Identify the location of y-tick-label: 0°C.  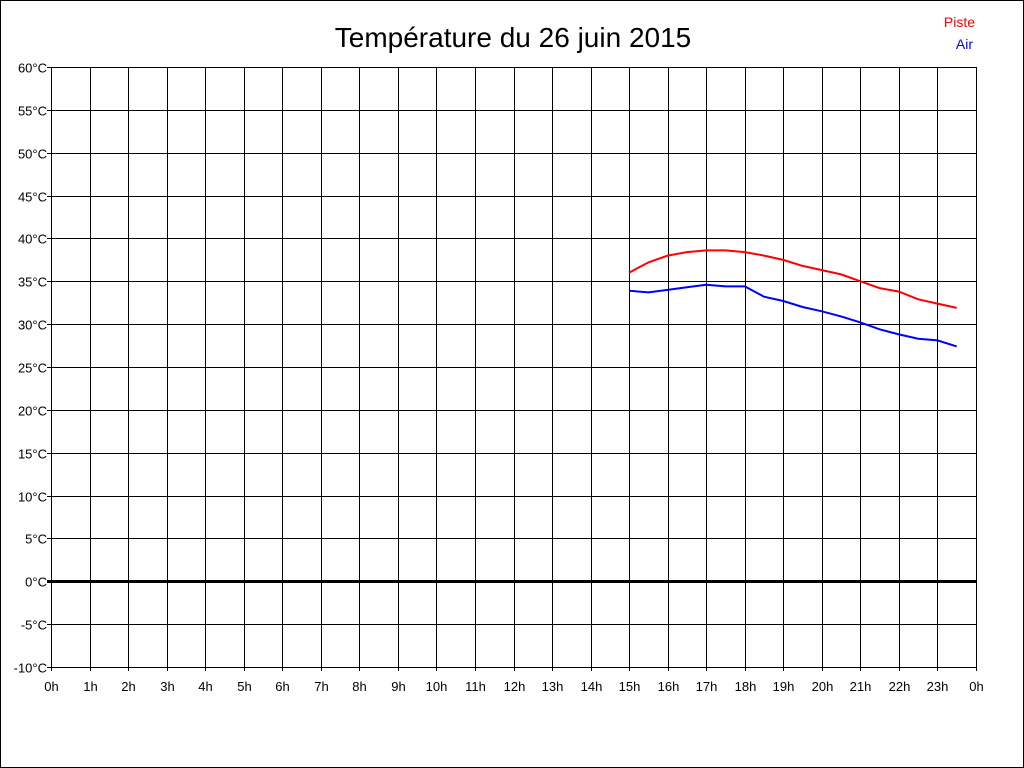
(36, 582).